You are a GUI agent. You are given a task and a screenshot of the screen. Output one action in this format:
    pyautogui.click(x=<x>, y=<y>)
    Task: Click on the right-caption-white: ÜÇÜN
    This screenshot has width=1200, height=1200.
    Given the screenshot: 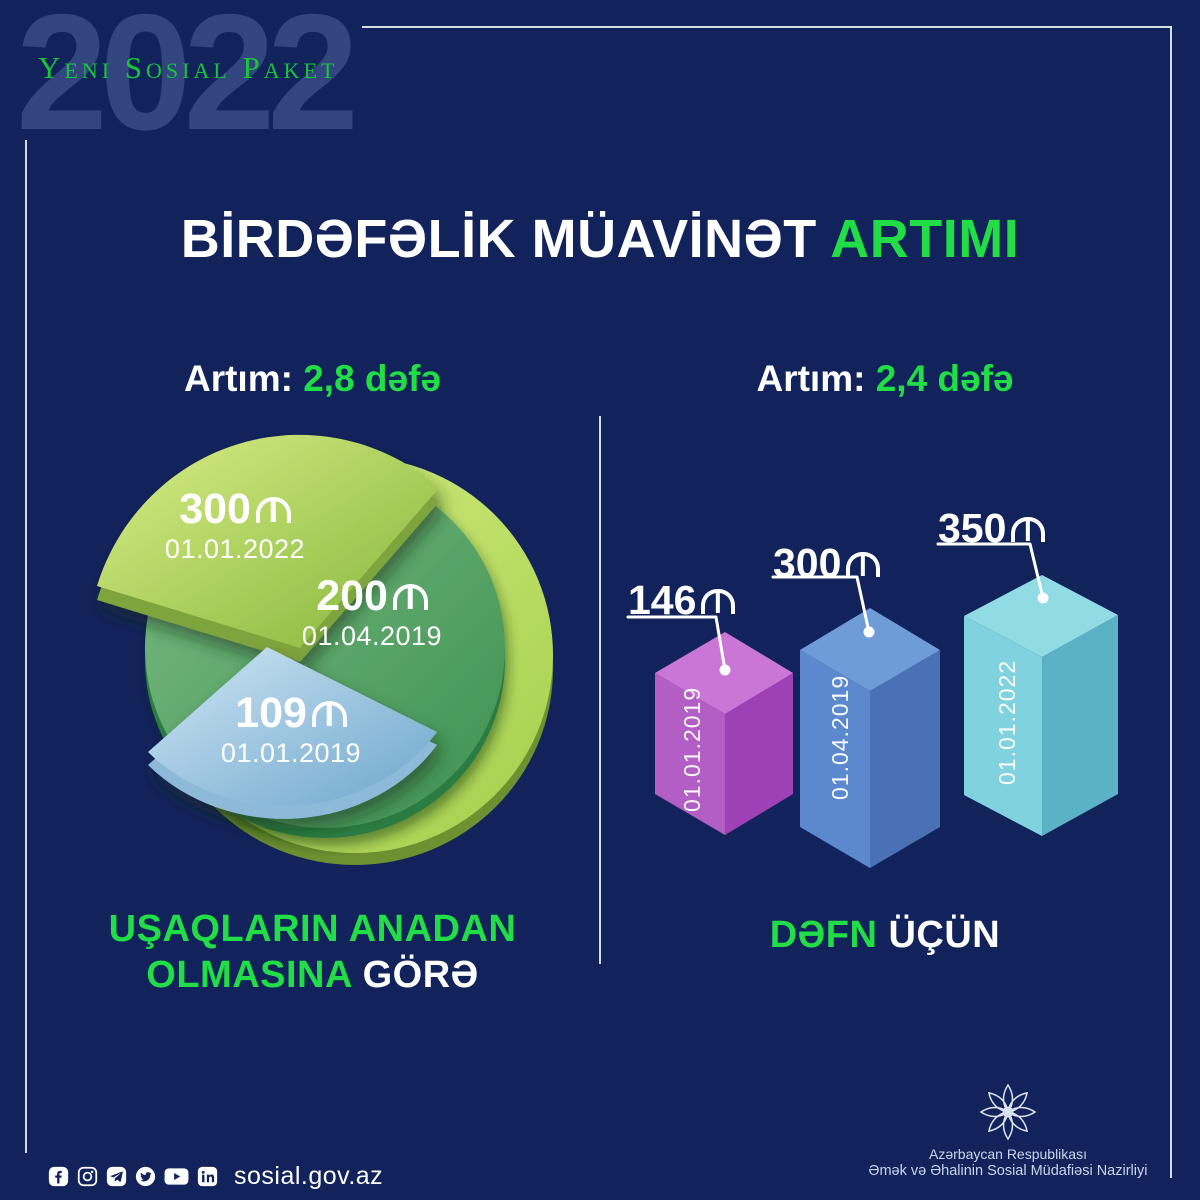 What is the action you would take?
    pyautogui.click(x=944, y=935)
    